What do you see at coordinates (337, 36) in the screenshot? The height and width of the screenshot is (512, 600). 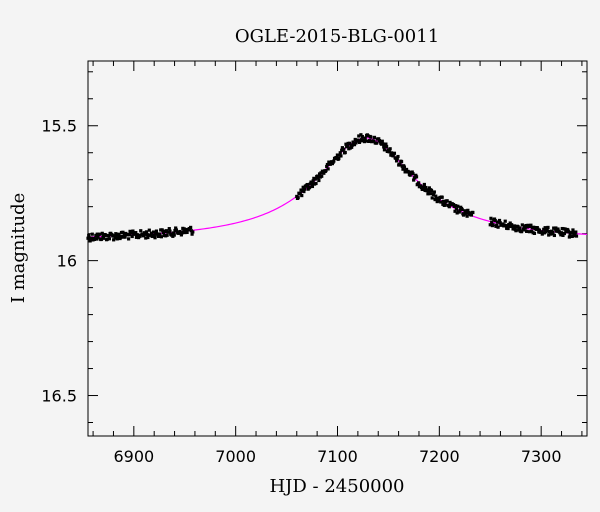 I see `chart-title: OGLE-2015-BLG-0011` at bounding box center [337, 36].